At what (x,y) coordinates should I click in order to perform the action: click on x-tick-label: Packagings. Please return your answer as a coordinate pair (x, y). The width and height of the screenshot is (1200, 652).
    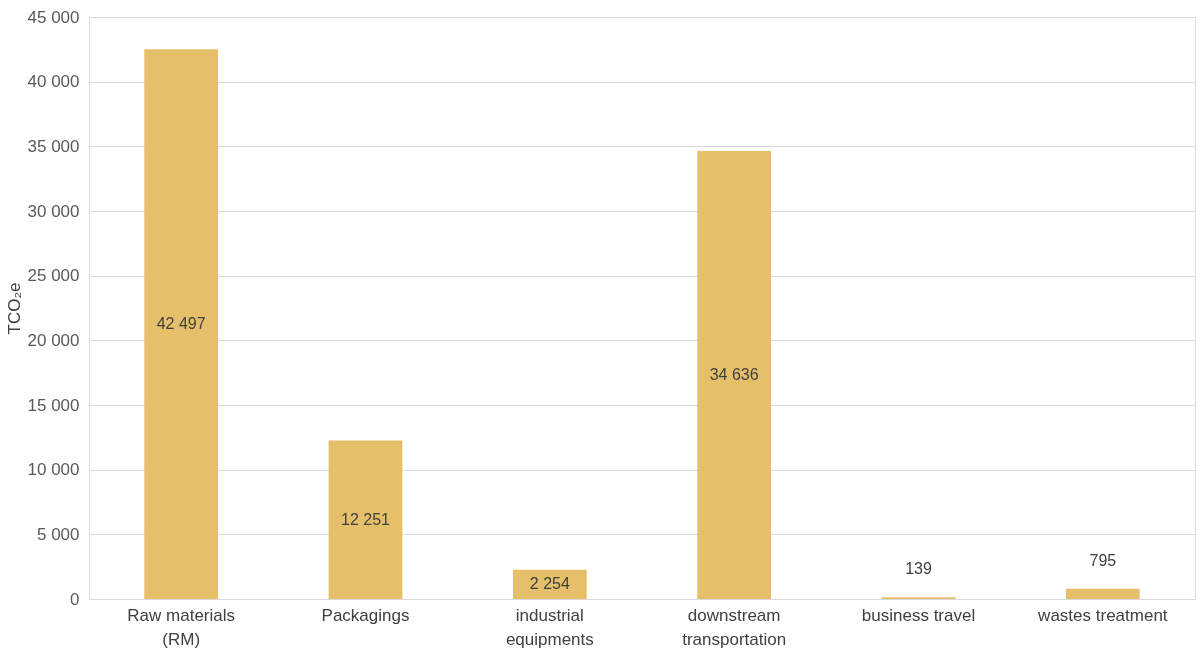
    Looking at the image, I should click on (365, 615).